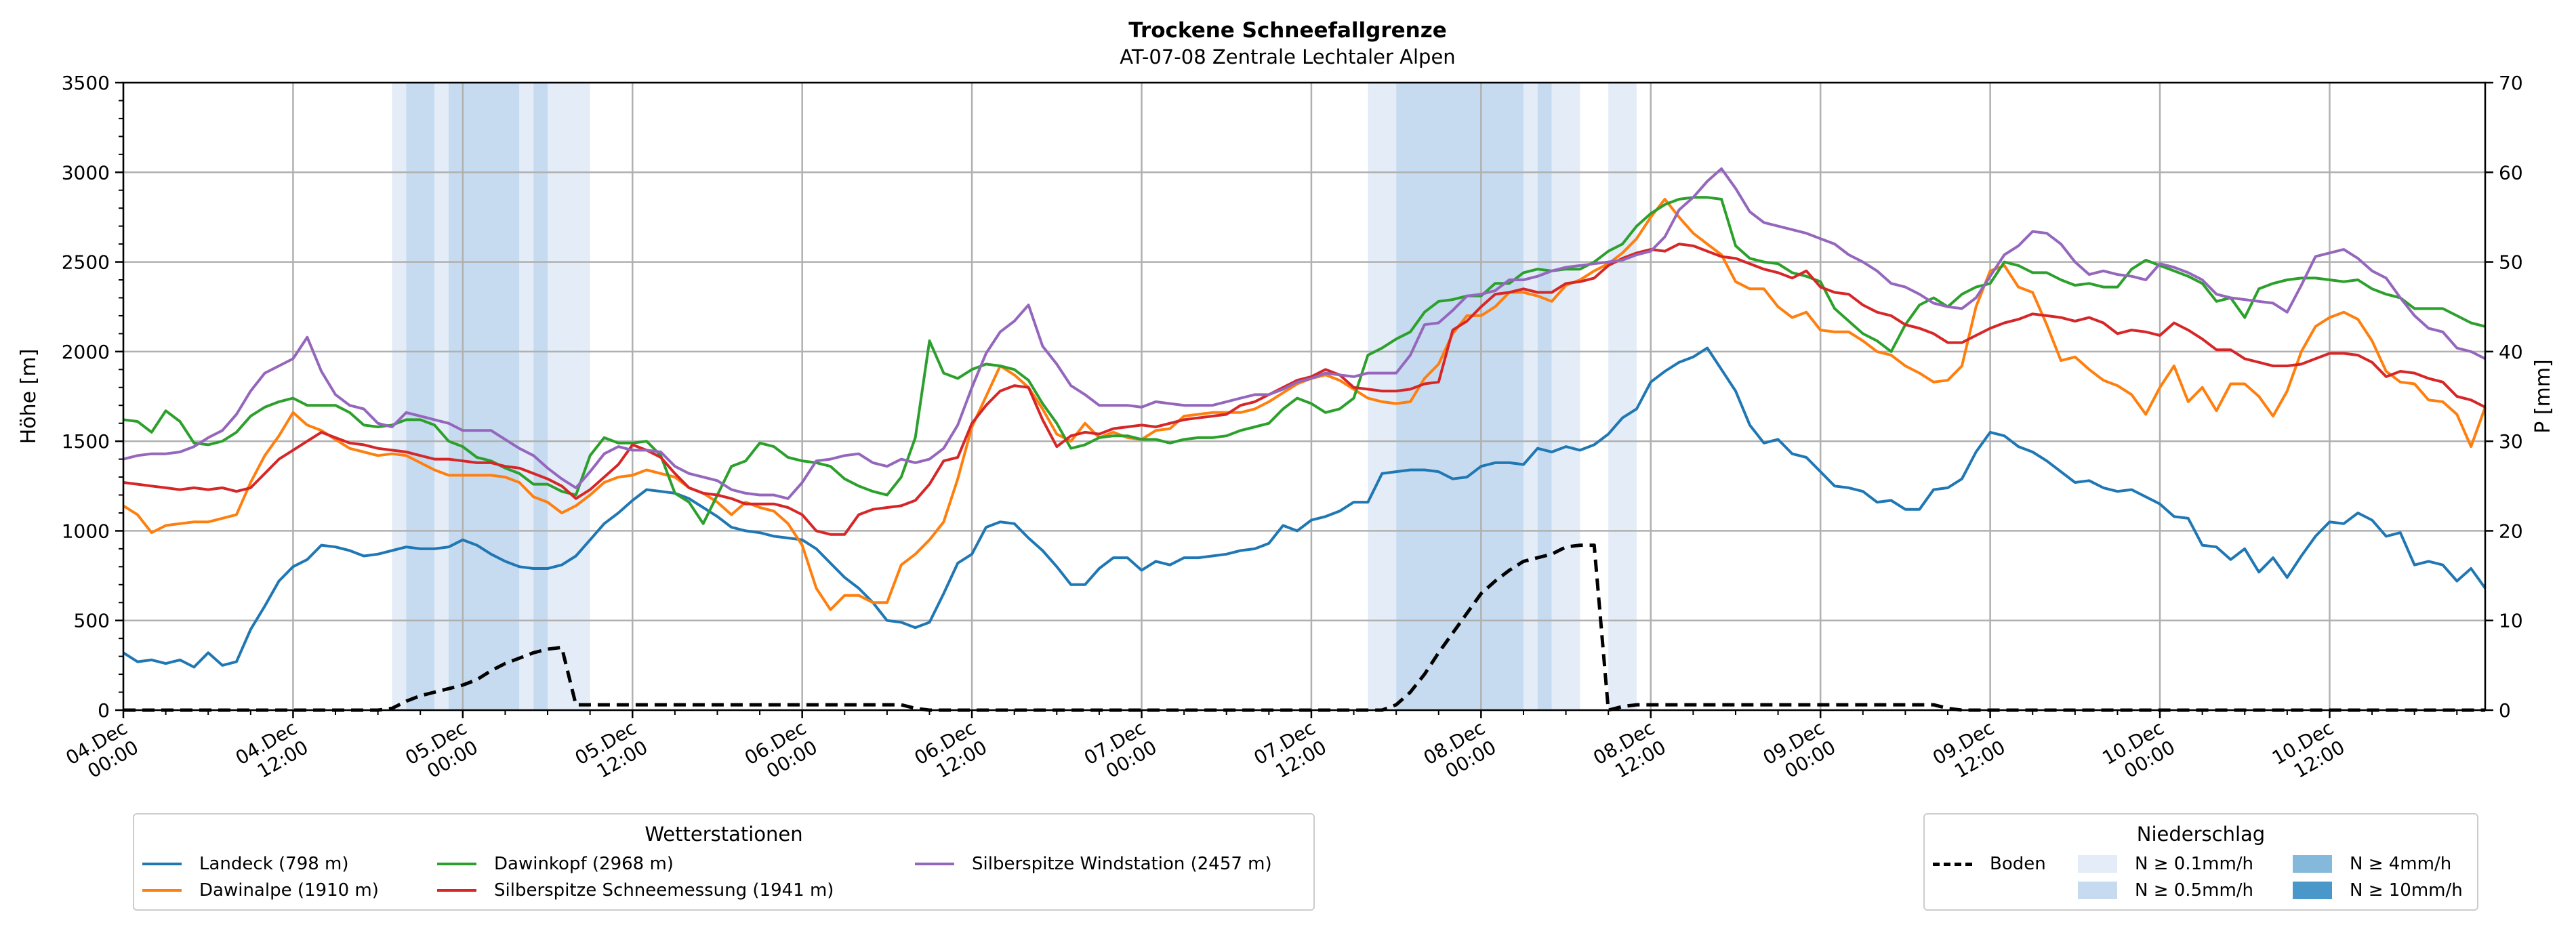  Describe the element at coordinates (2511, 352) in the screenshot. I see `y-tick-label-right: 40` at that location.